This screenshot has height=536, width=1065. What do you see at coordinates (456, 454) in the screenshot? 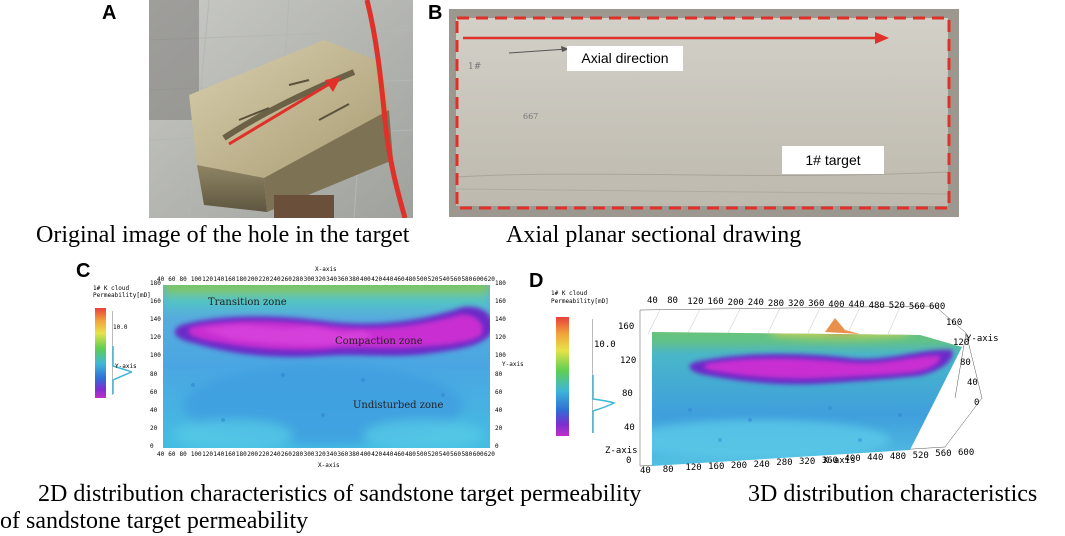
I see `map-c-bottom-tick: 560` at bounding box center [456, 454].